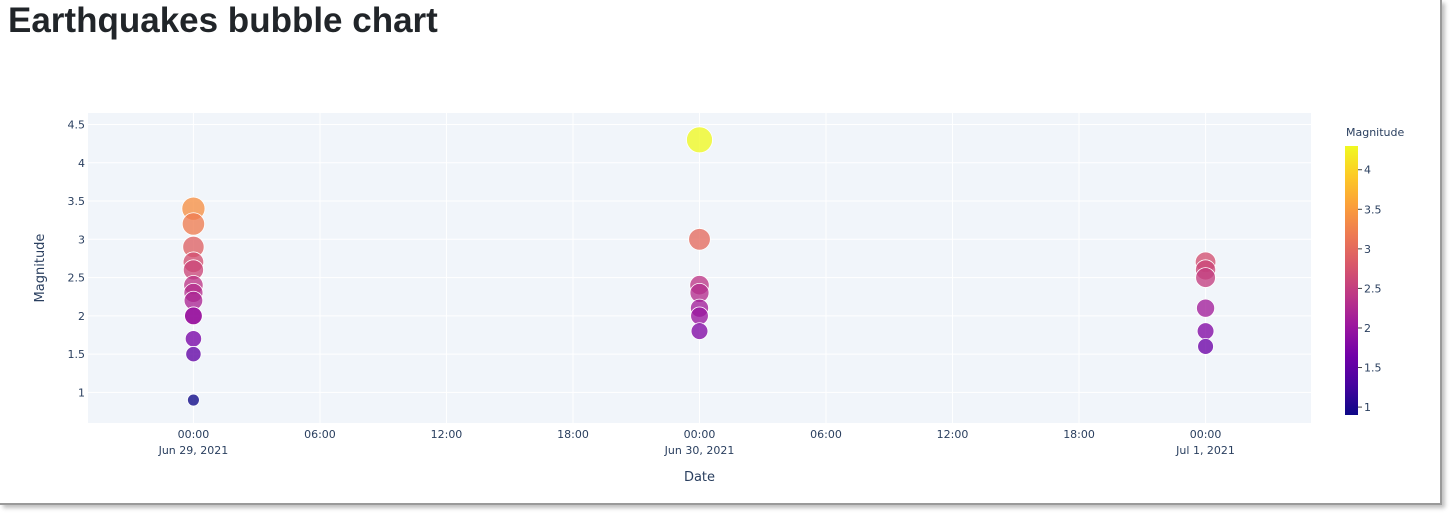  I want to click on x-tick-date-label: Jun 29, 2021, so click(193, 450).